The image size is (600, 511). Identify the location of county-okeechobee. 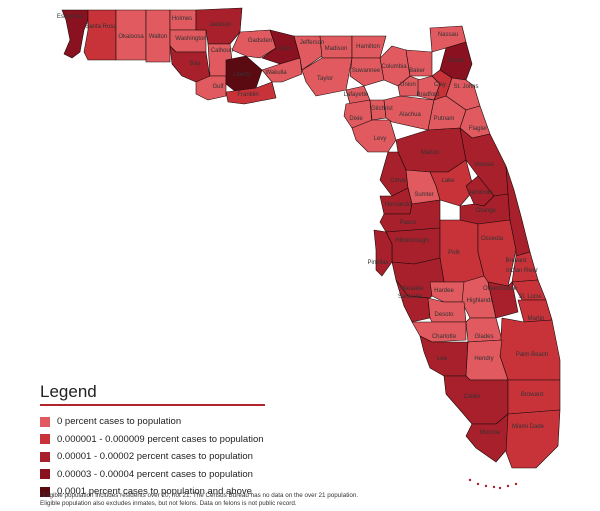
(503, 300).